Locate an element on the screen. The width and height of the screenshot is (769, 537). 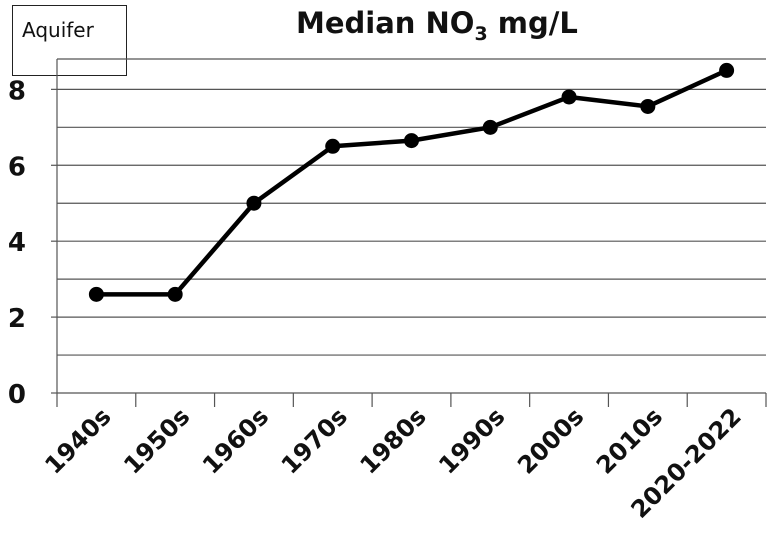
x-tick-label: 1960s is located at coordinates (235, 440).